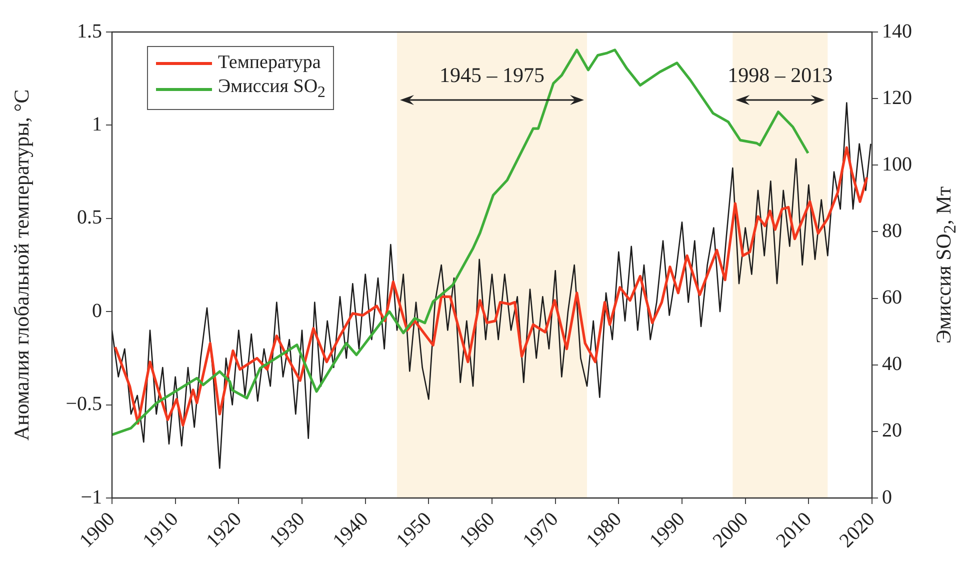 Image resolution: width=968 pixels, height=563 pixels. Describe the element at coordinates (897, 97) in the screenshot. I see `y2-tick-label: 120` at that location.